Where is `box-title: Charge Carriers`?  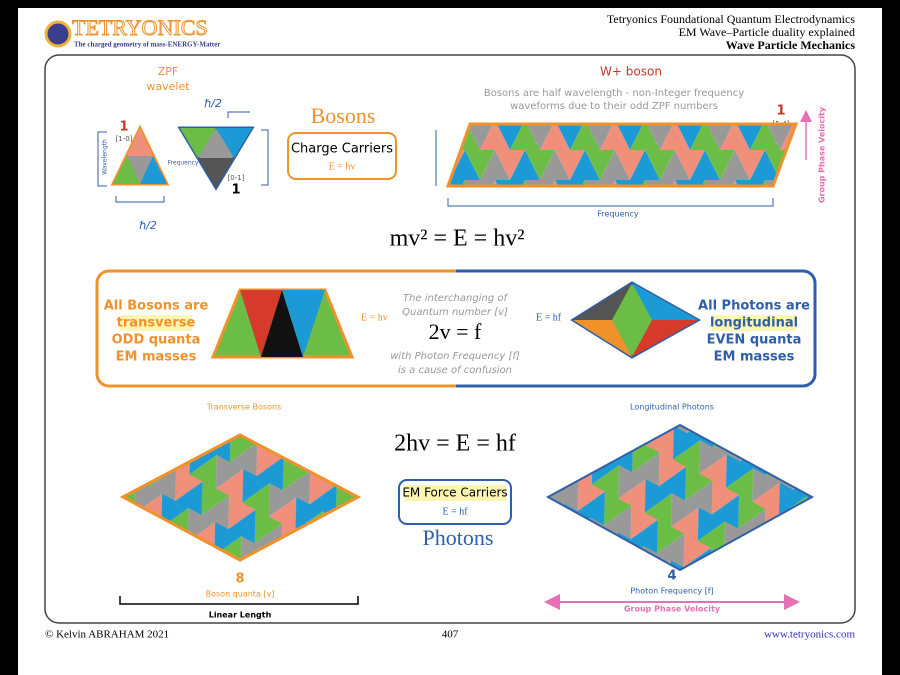
box-title: Charge Carriers is located at coordinates (342, 149).